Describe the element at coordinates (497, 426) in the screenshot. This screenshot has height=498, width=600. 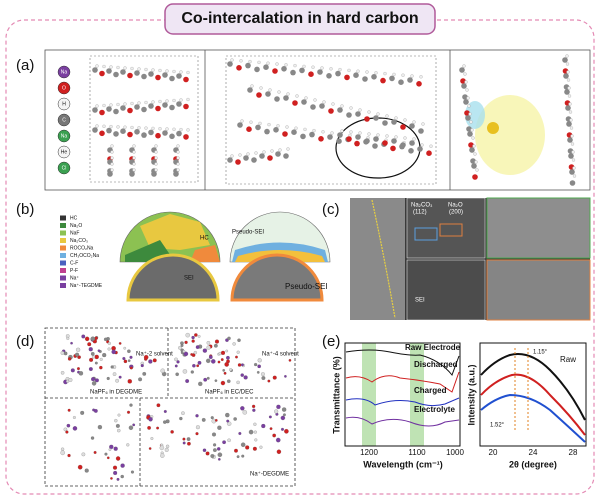
I see `annotation: 1.52°` at that location.